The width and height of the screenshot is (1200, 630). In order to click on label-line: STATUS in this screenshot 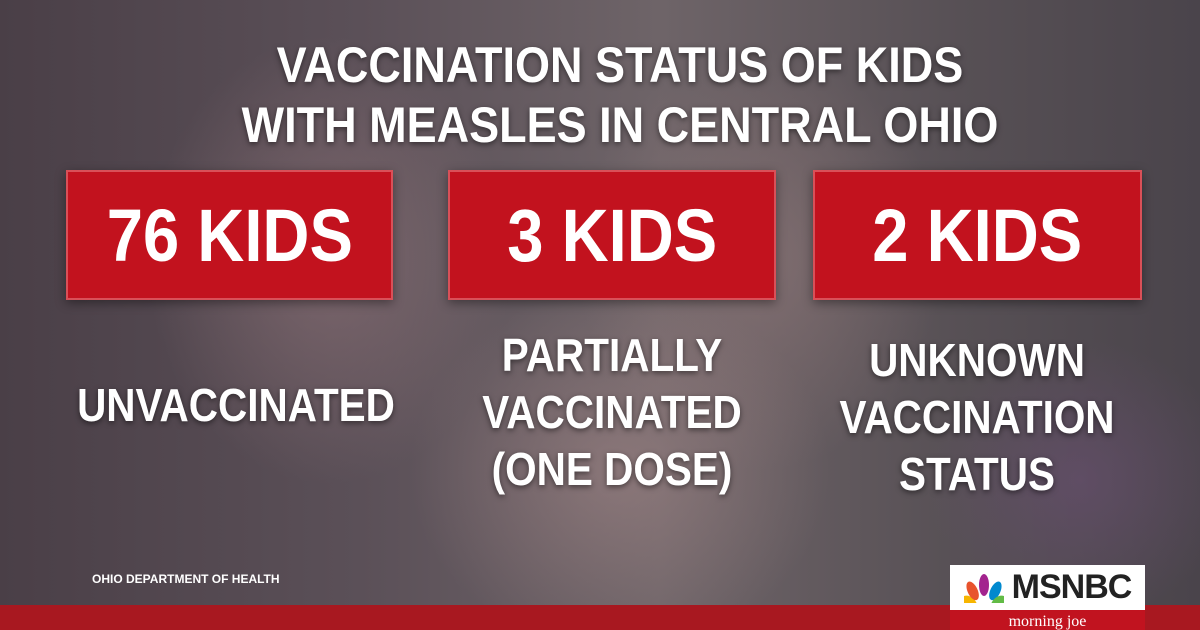, I will do `click(977, 474)`.